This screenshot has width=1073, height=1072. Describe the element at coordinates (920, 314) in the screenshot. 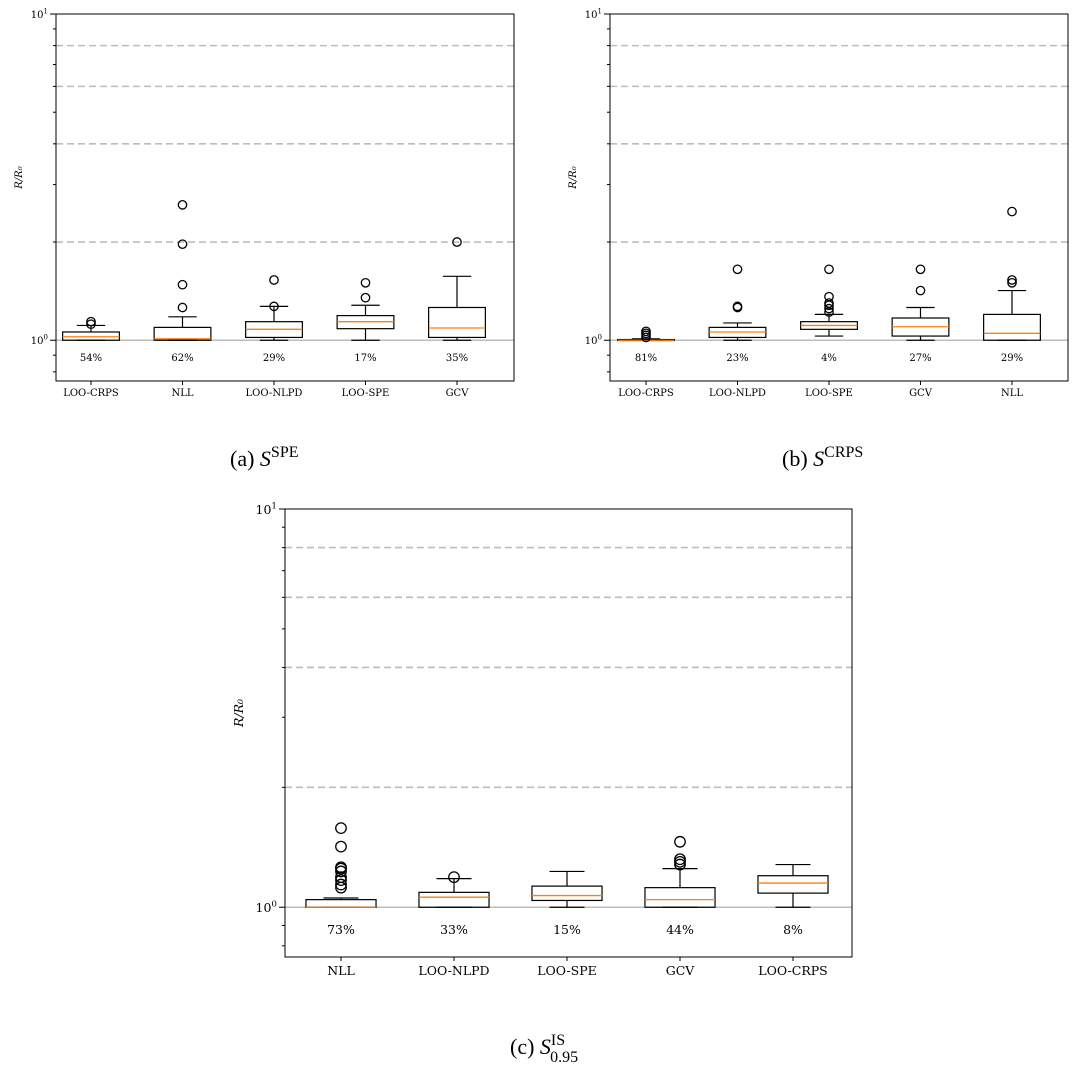

I see `box-gcv: 27%` at that location.